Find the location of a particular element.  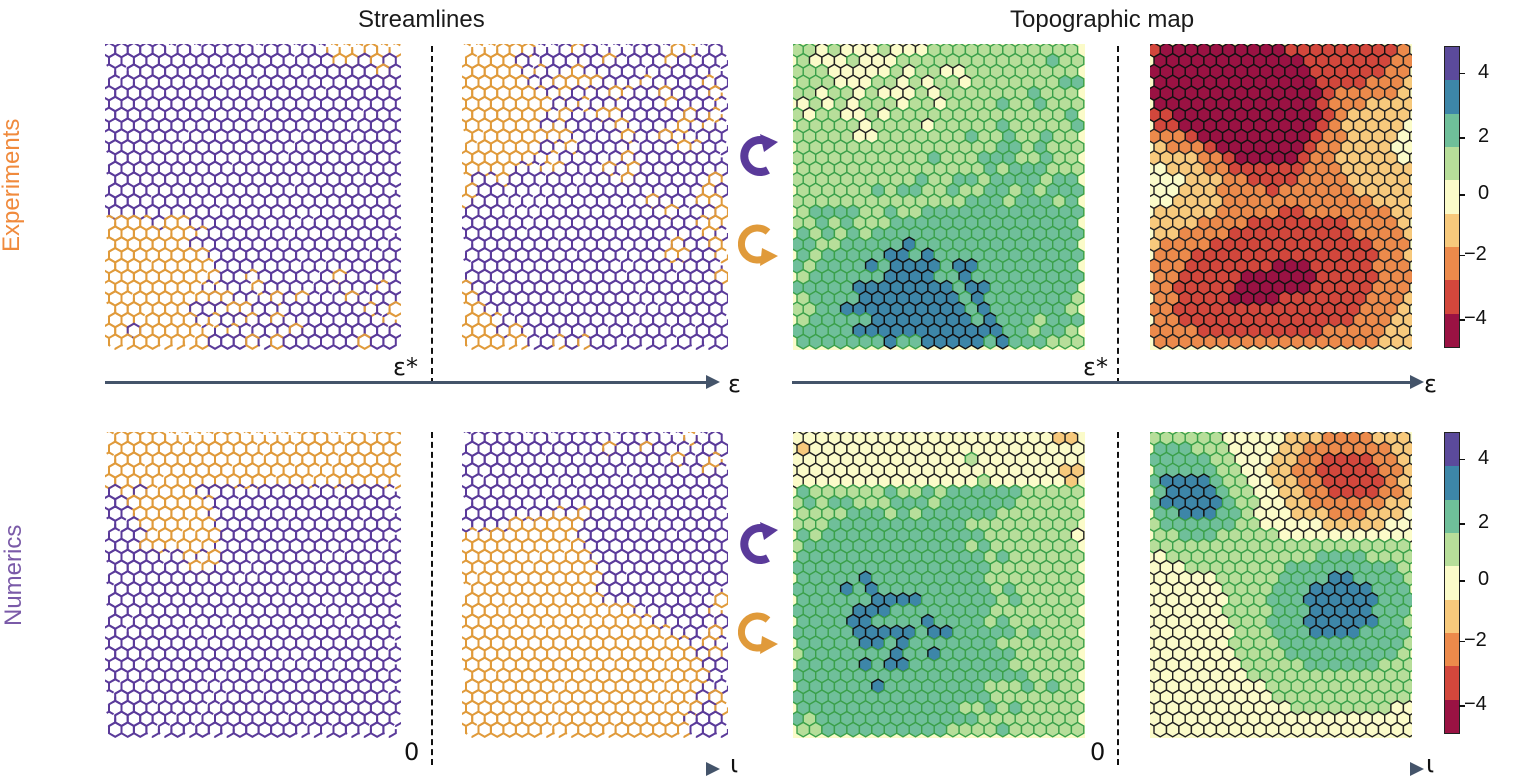

streamlines-hex-field is located at coordinates (253, 197).